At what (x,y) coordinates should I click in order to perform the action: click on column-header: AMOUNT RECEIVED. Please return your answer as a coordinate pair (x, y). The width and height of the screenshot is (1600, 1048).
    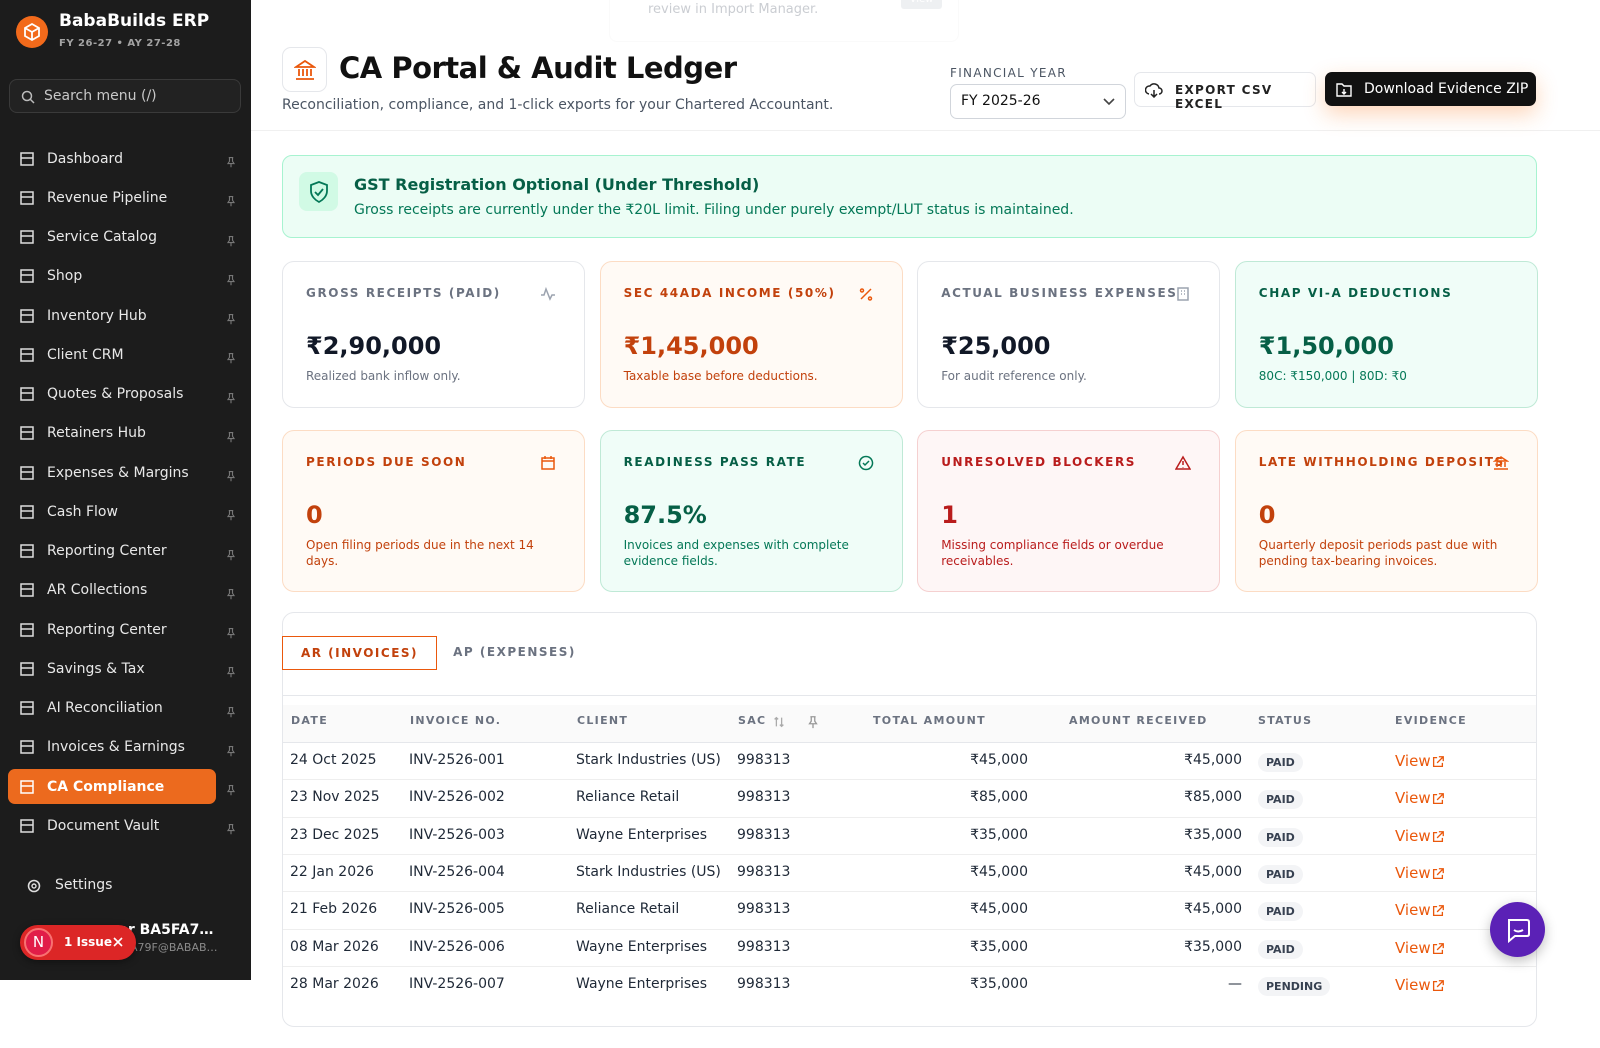
    Looking at the image, I should click on (1138, 720).